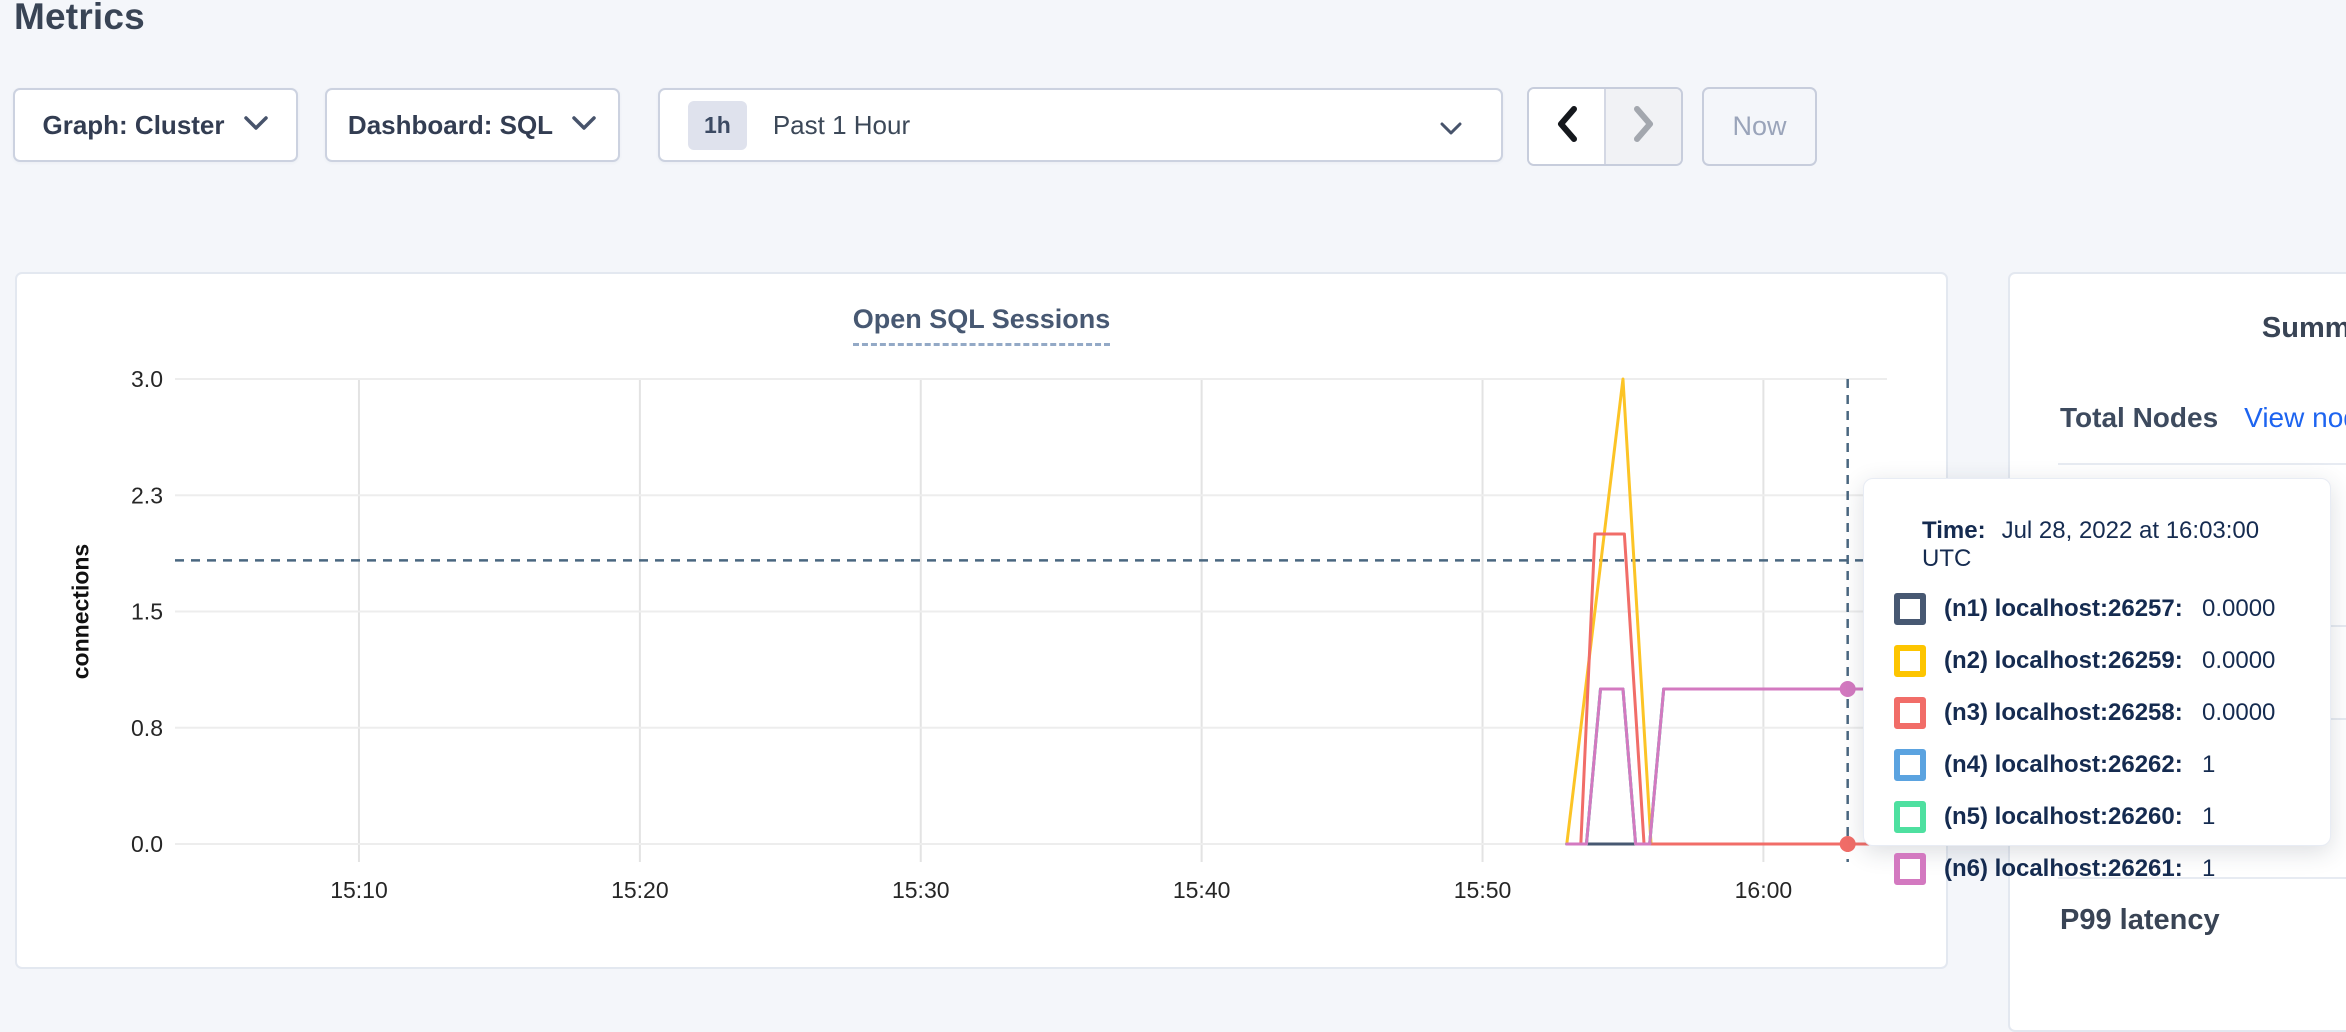 Image resolution: width=2346 pixels, height=1032 pixels. What do you see at coordinates (79, 18) in the screenshot?
I see `page-title: Metrics` at bounding box center [79, 18].